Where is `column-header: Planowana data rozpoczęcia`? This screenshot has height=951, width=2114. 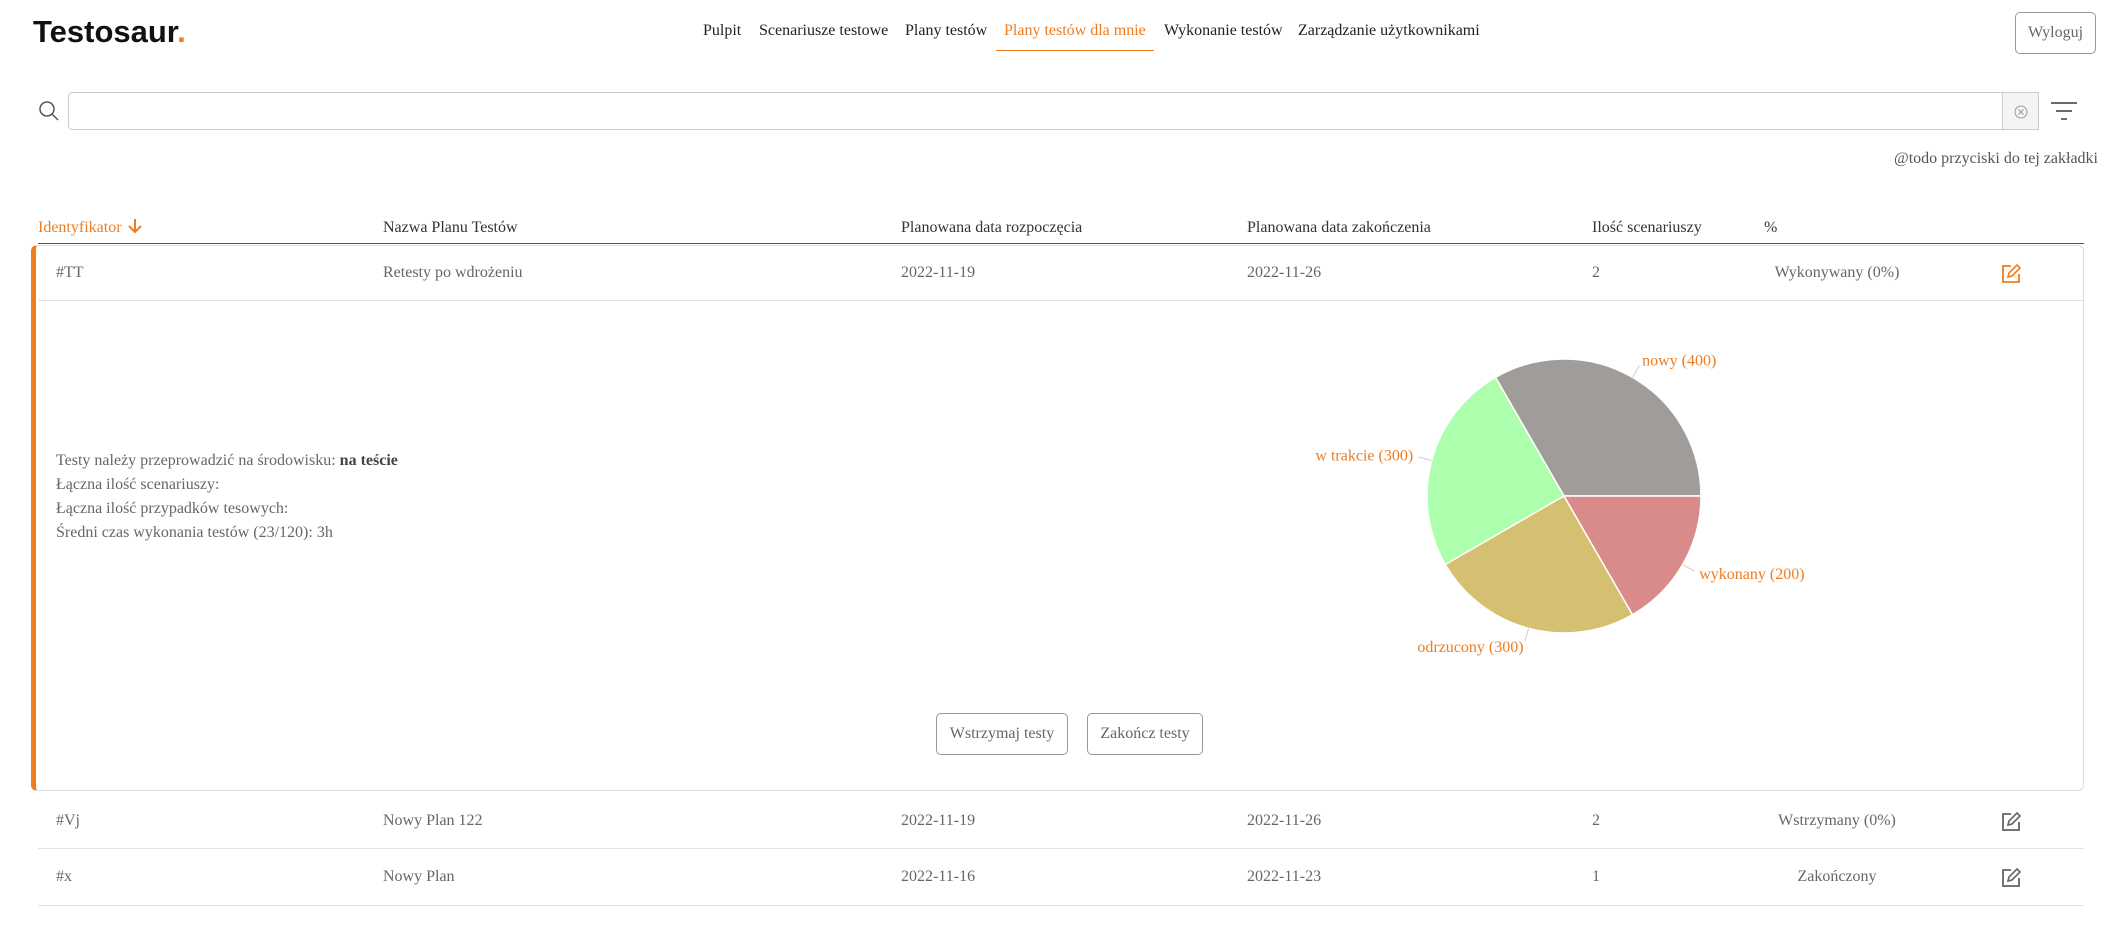 column-header: Planowana data rozpoczęcia is located at coordinates (992, 227).